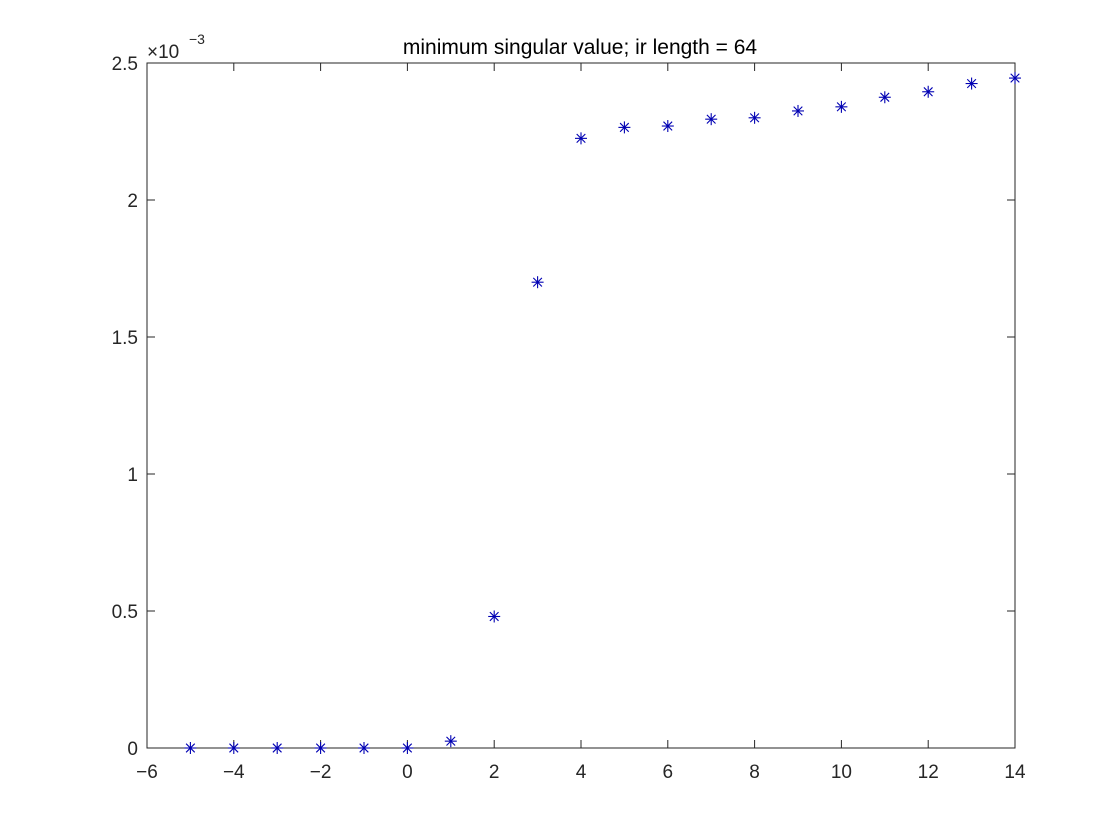 Image resolution: width=1120 pixels, height=840 pixels. Describe the element at coordinates (132, 749) in the screenshot. I see `y-tick-label: 0` at that location.